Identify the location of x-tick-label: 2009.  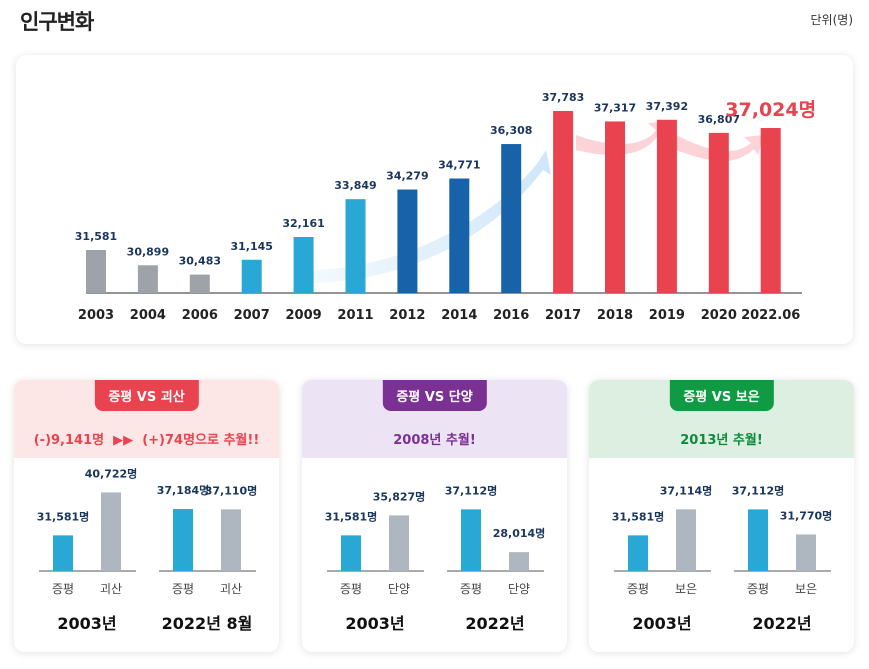
(304, 315).